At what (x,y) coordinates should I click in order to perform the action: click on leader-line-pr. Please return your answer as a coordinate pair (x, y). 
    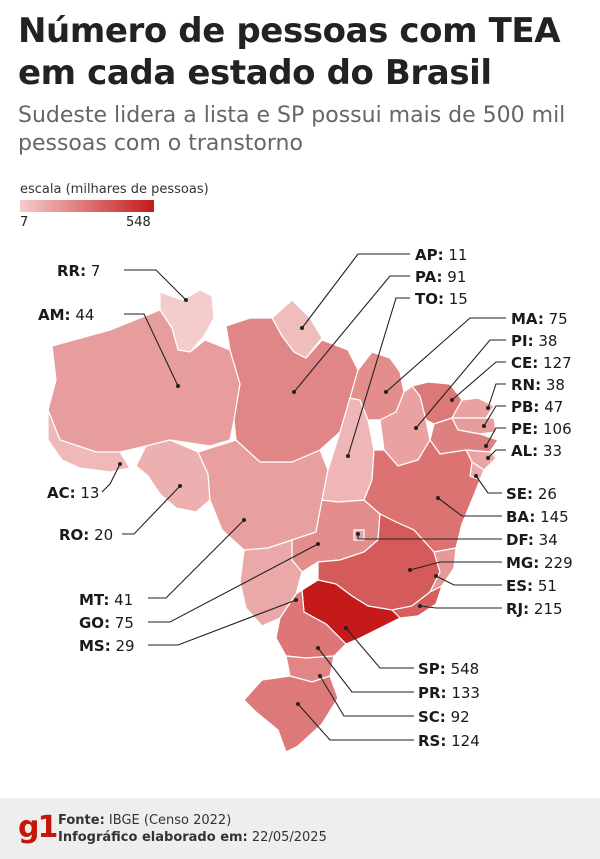
    Looking at the image, I should click on (365, 670).